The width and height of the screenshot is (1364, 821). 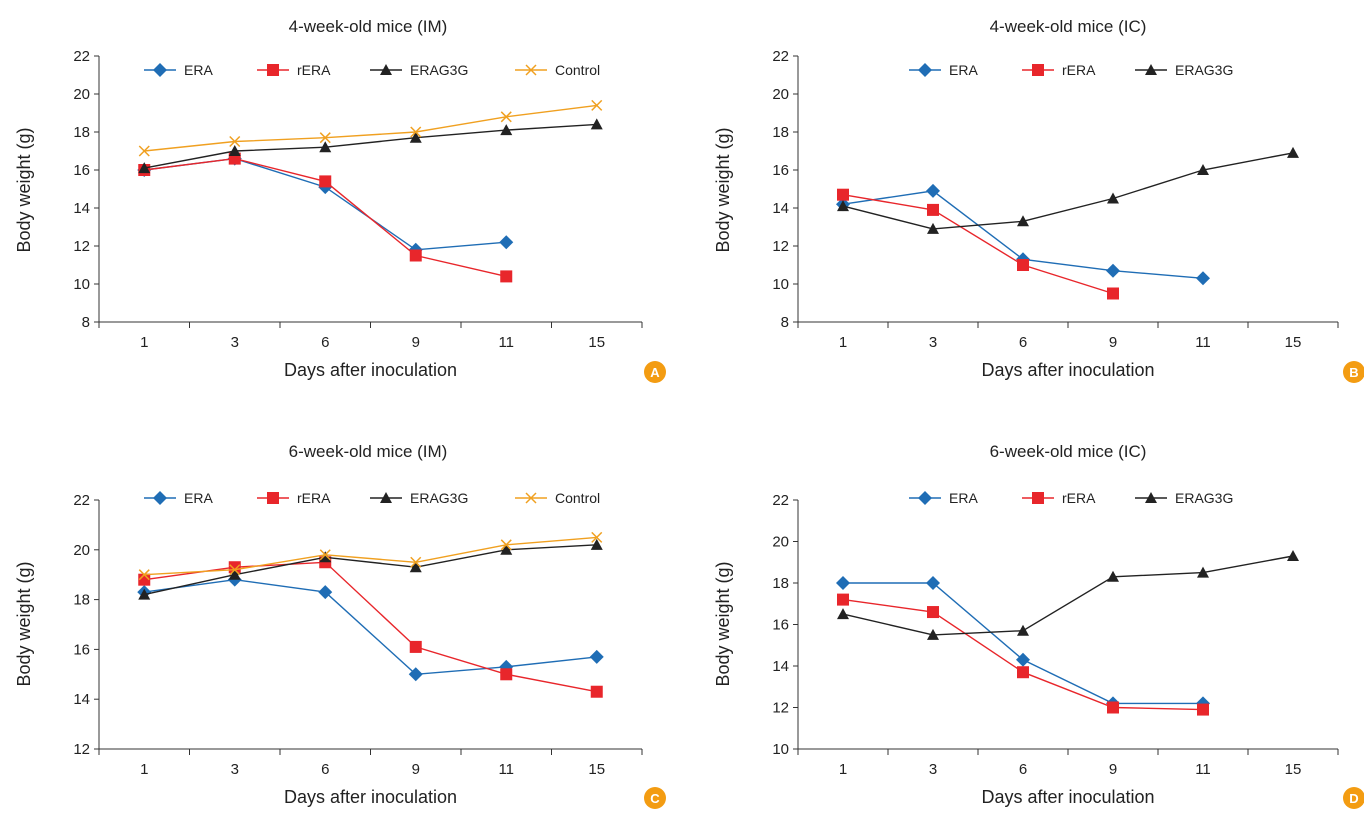 I want to click on x-tick-label: 3, so click(x=235, y=342).